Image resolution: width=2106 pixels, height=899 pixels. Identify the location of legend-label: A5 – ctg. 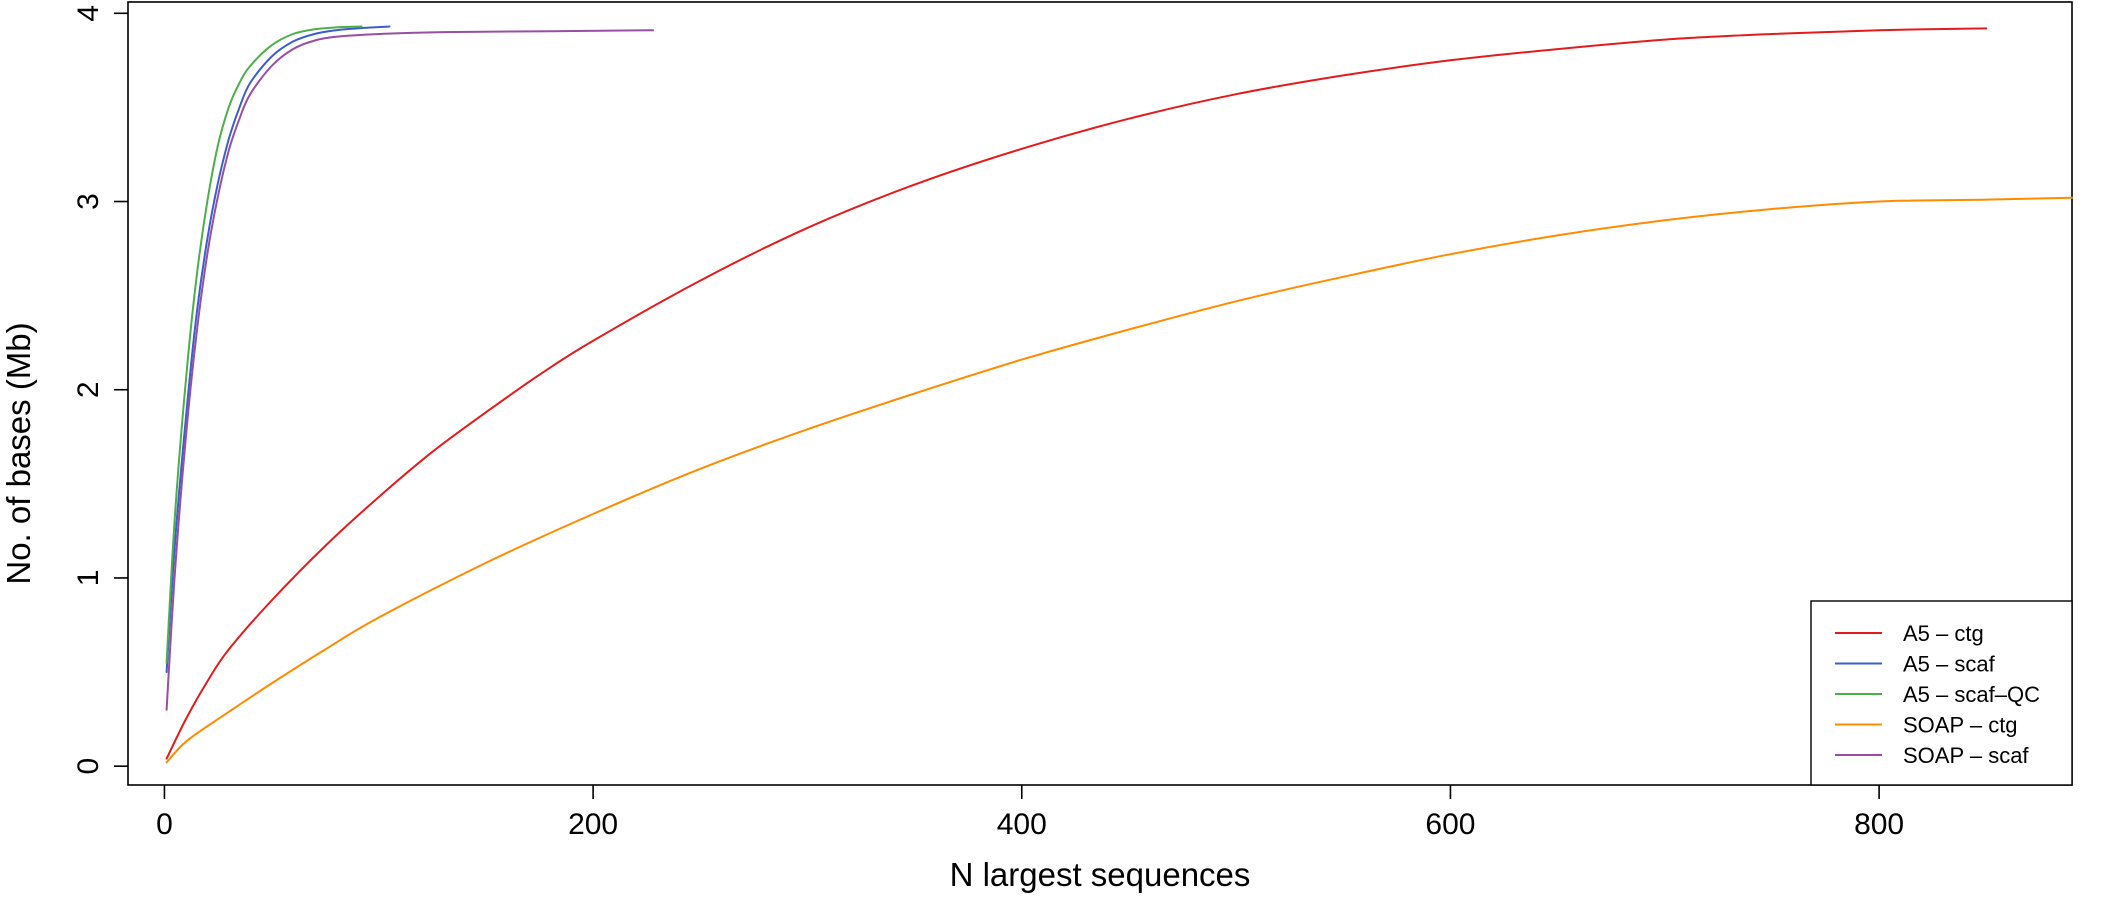
(1943, 633).